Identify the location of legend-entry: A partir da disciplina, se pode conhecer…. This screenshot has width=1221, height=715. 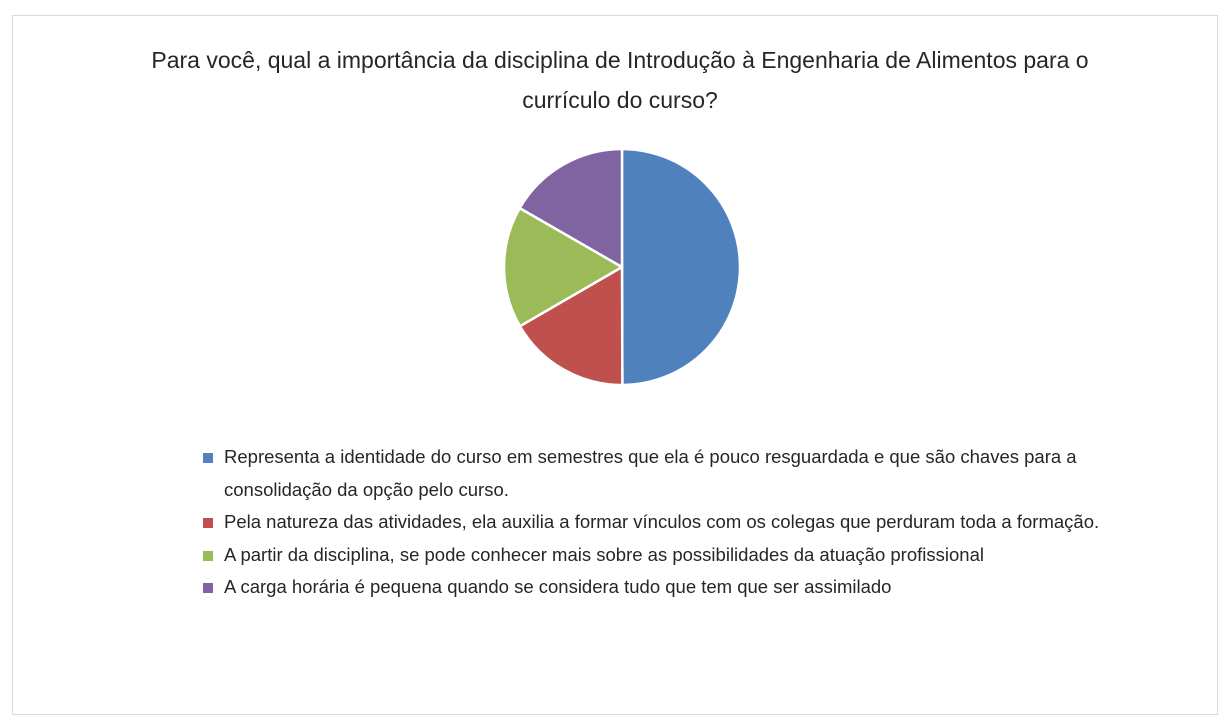
(653, 555).